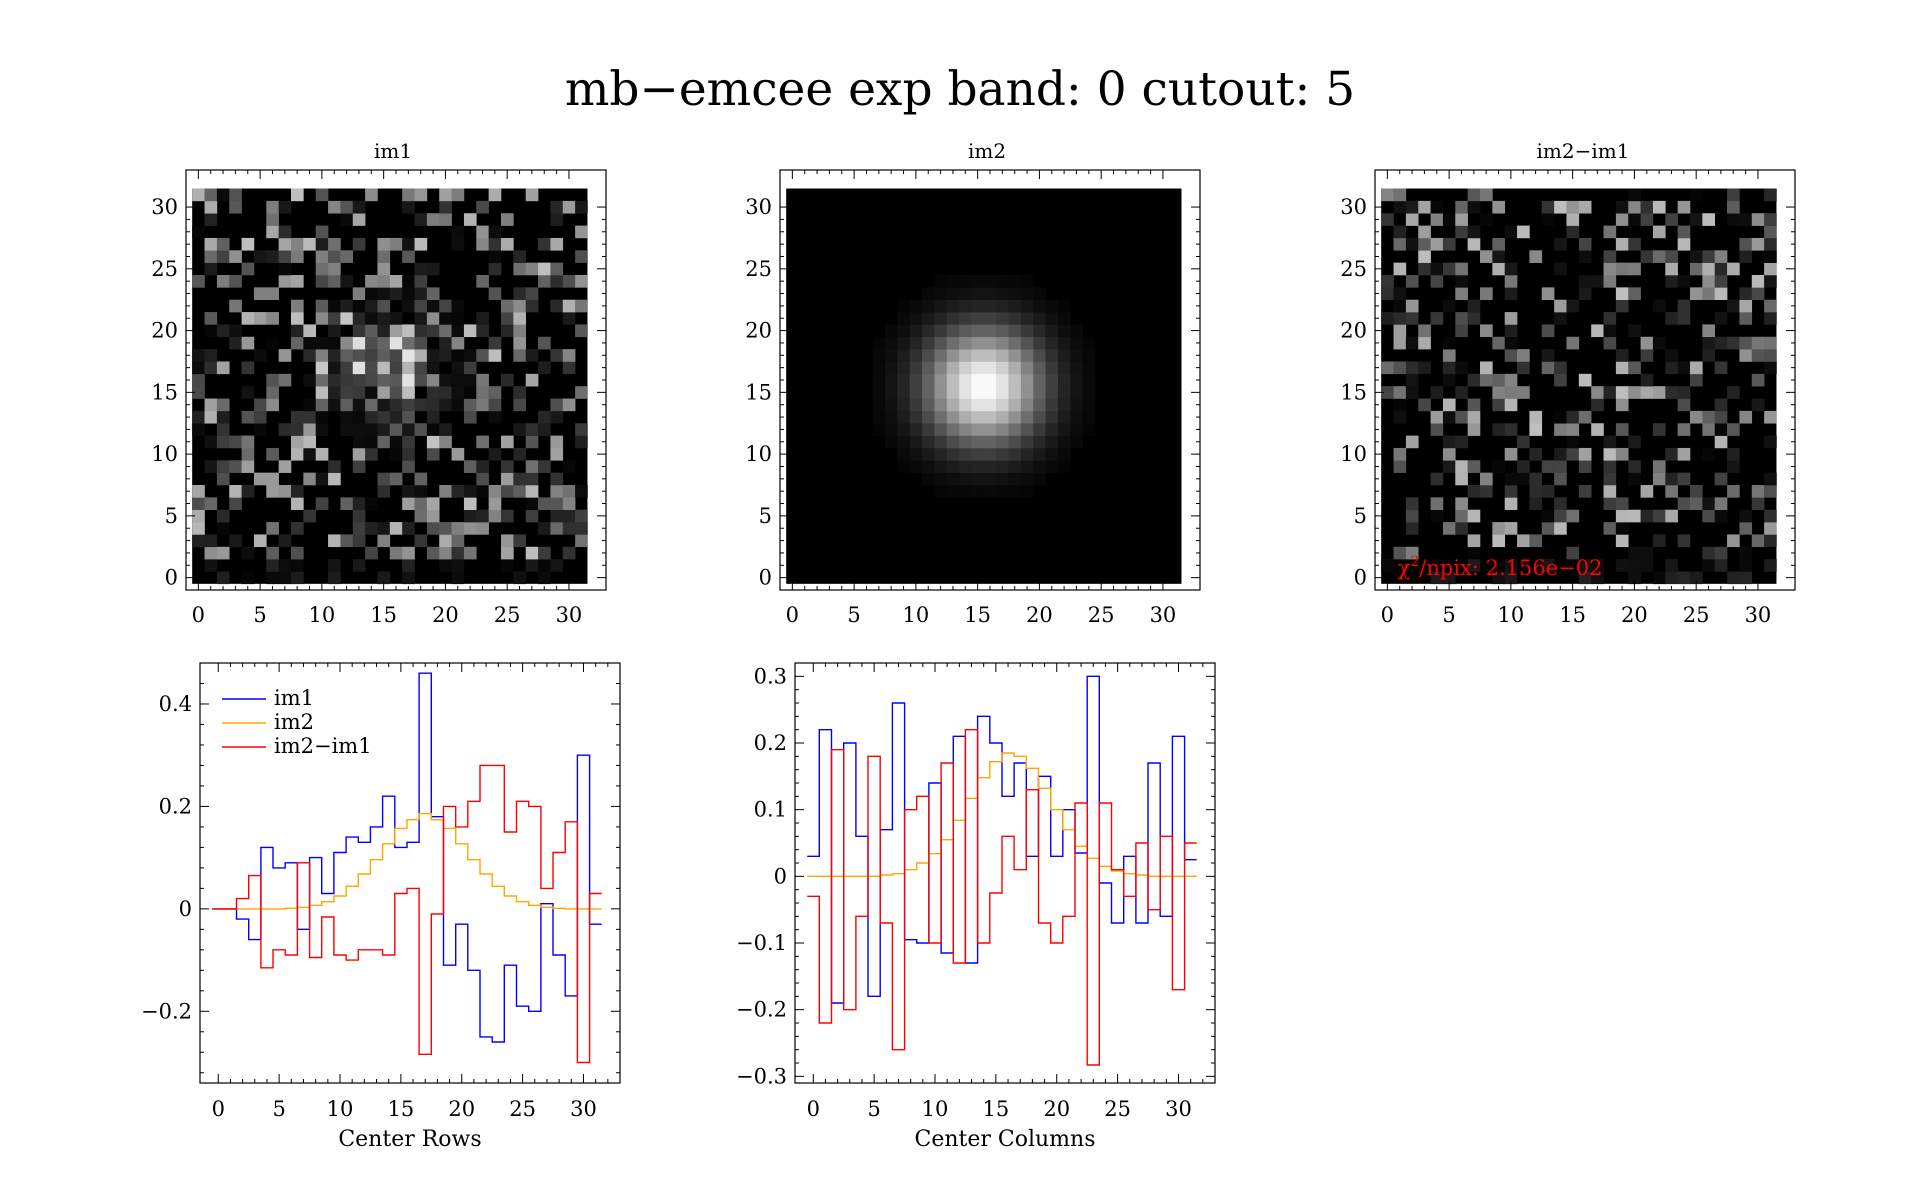 The image size is (1920, 1200). What do you see at coordinates (409, 1139) in the screenshot?
I see `rows-xlabel: Center Rows` at bounding box center [409, 1139].